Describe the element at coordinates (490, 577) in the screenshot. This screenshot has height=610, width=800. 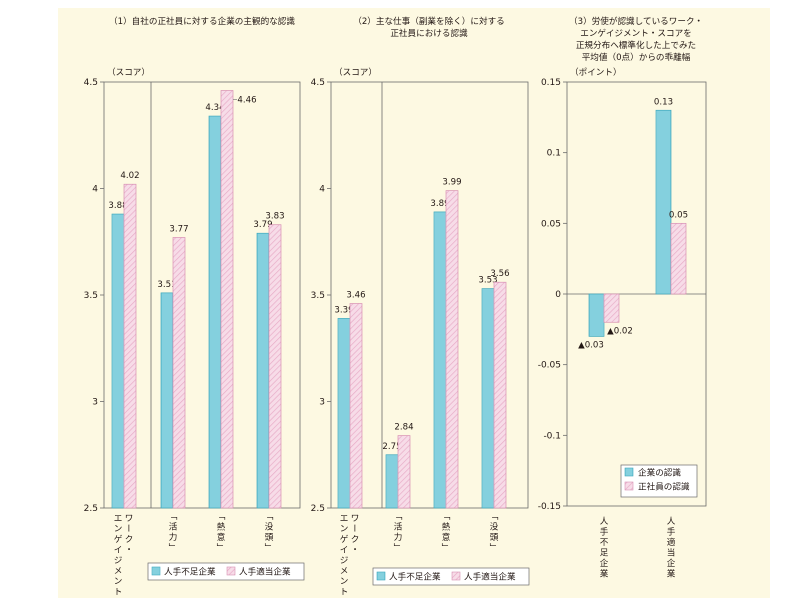
I see `legend-label: 人手適当企業` at that location.